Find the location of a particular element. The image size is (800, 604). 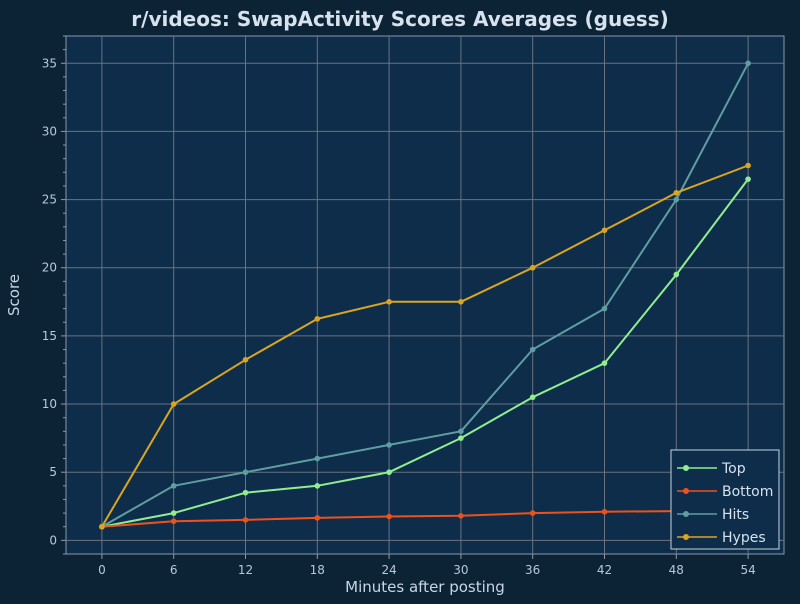

x-tick-label: 6 is located at coordinates (174, 570).